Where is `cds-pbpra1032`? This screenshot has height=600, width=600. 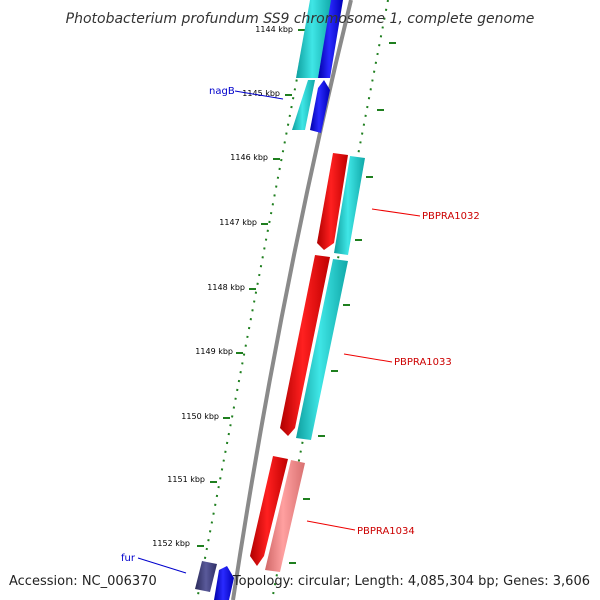 cds-pbpra1032 is located at coordinates (341, 204).